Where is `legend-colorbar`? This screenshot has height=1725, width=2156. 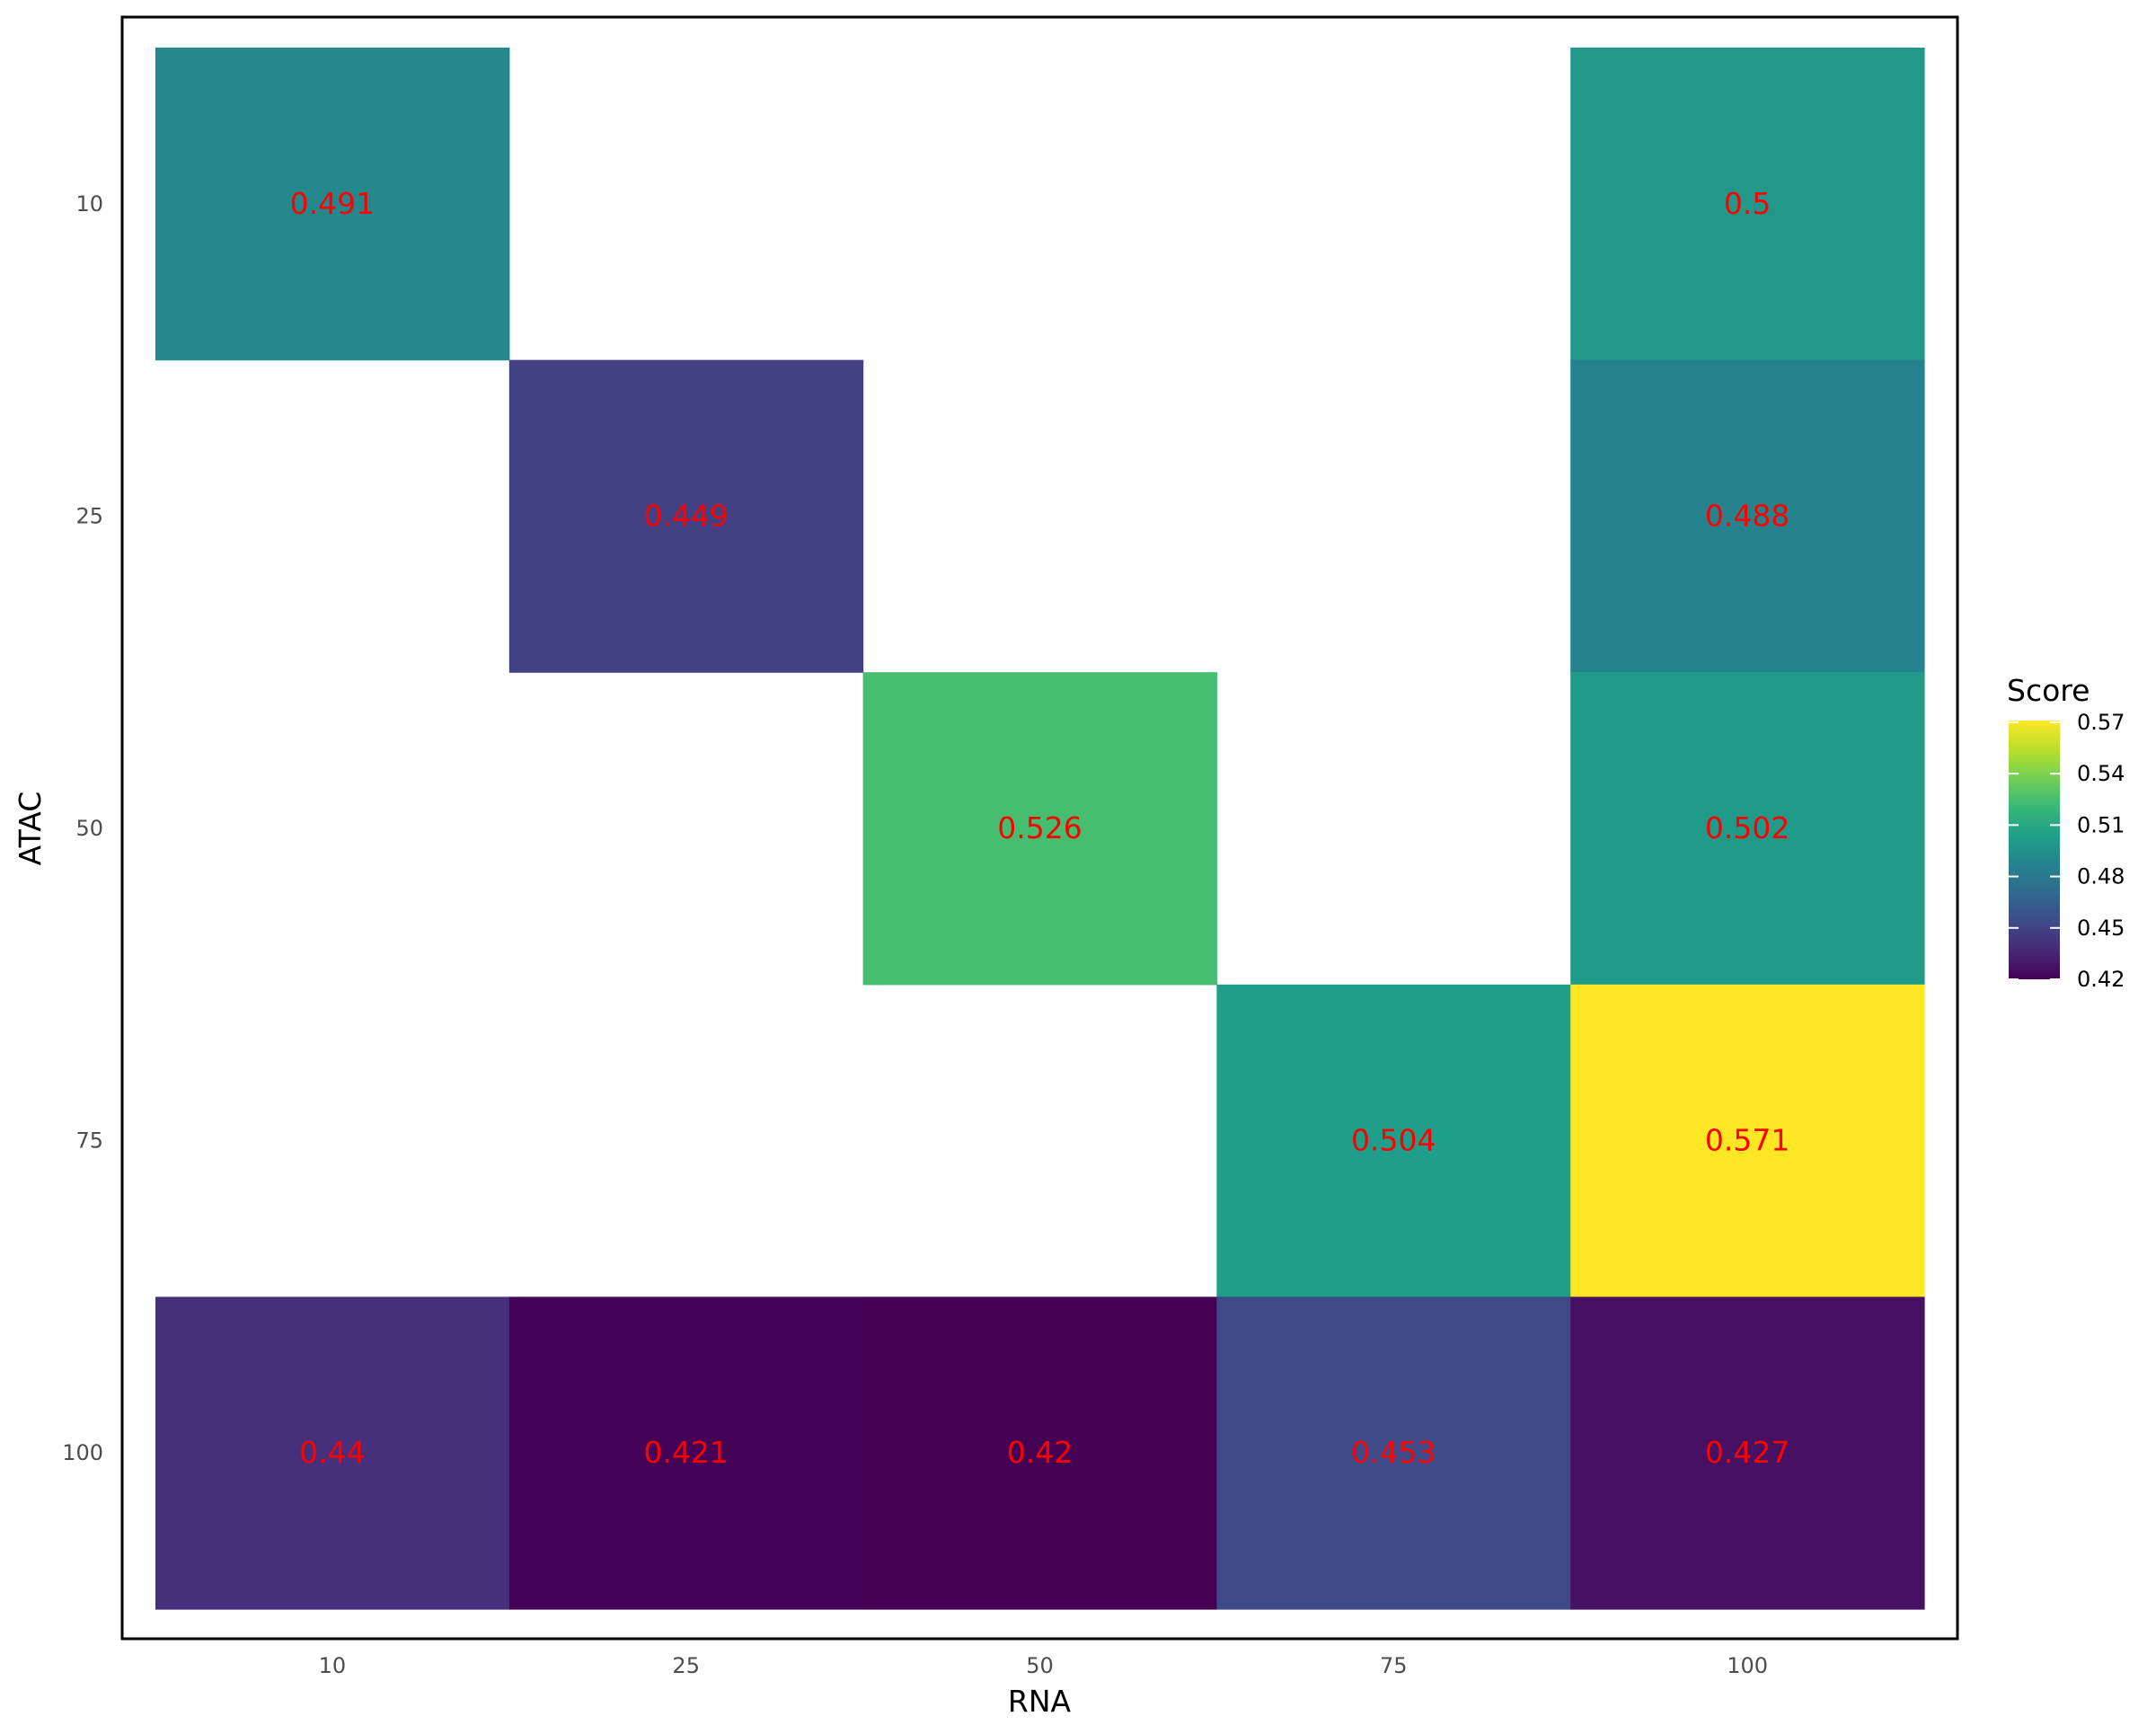 legend-colorbar is located at coordinates (2035, 850).